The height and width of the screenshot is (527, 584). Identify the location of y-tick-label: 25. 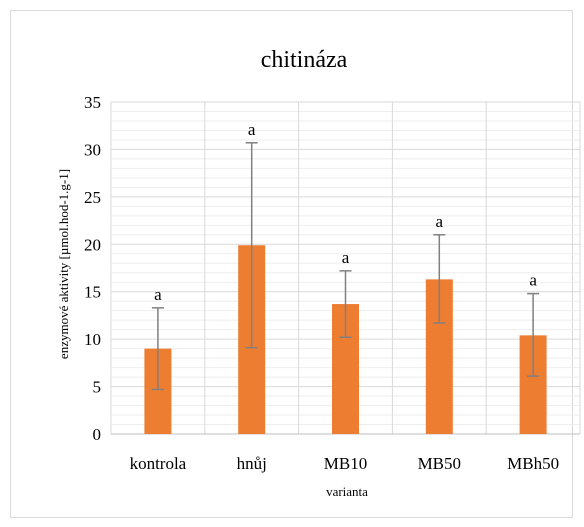
(92, 197).